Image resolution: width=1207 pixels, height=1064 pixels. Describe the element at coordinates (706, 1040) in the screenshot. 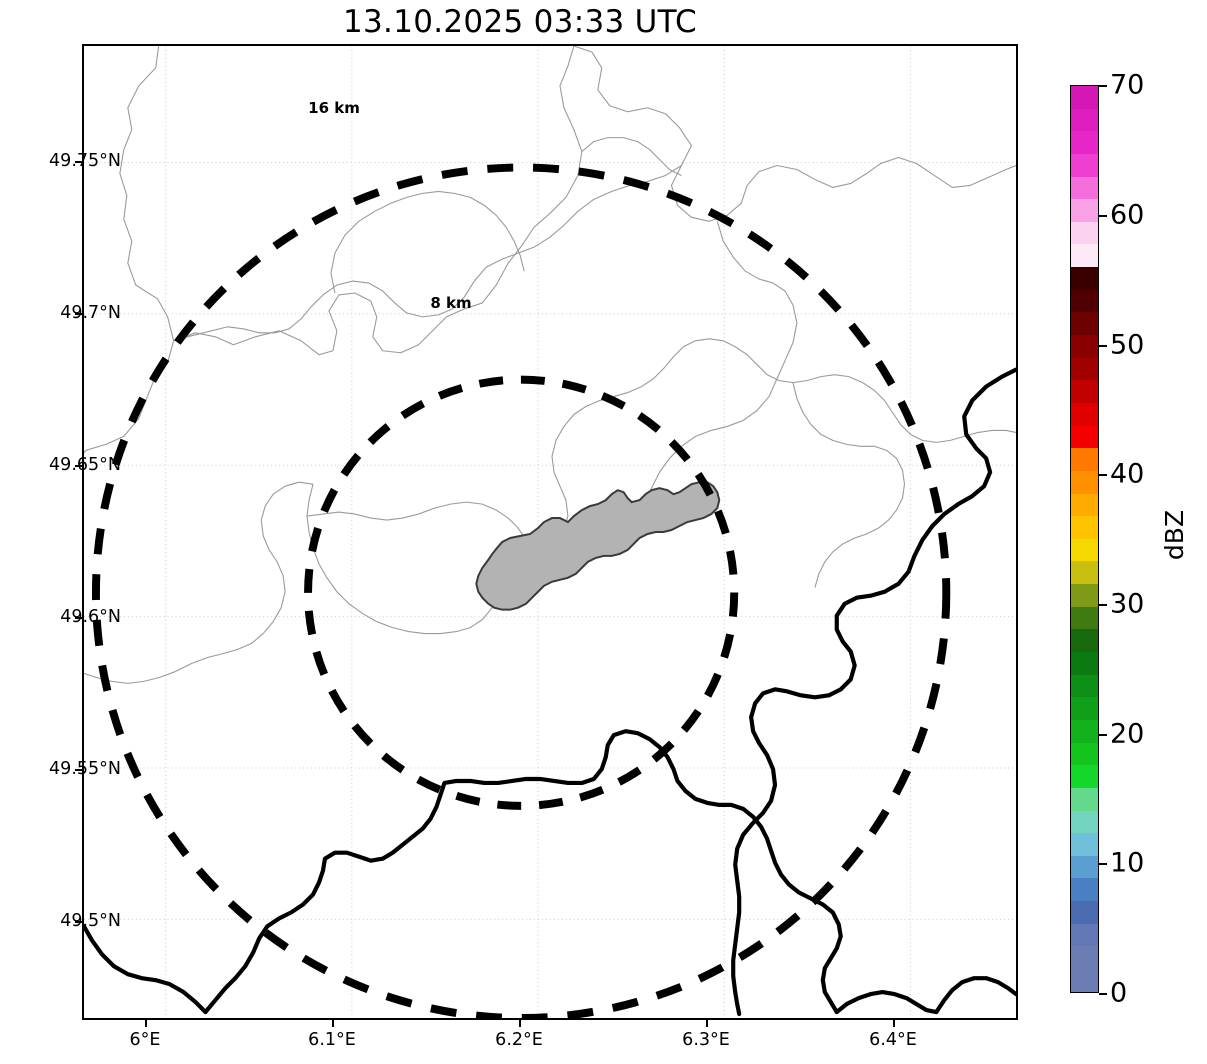

I see `x-axis-label-6.3: 6.3°E` at that location.